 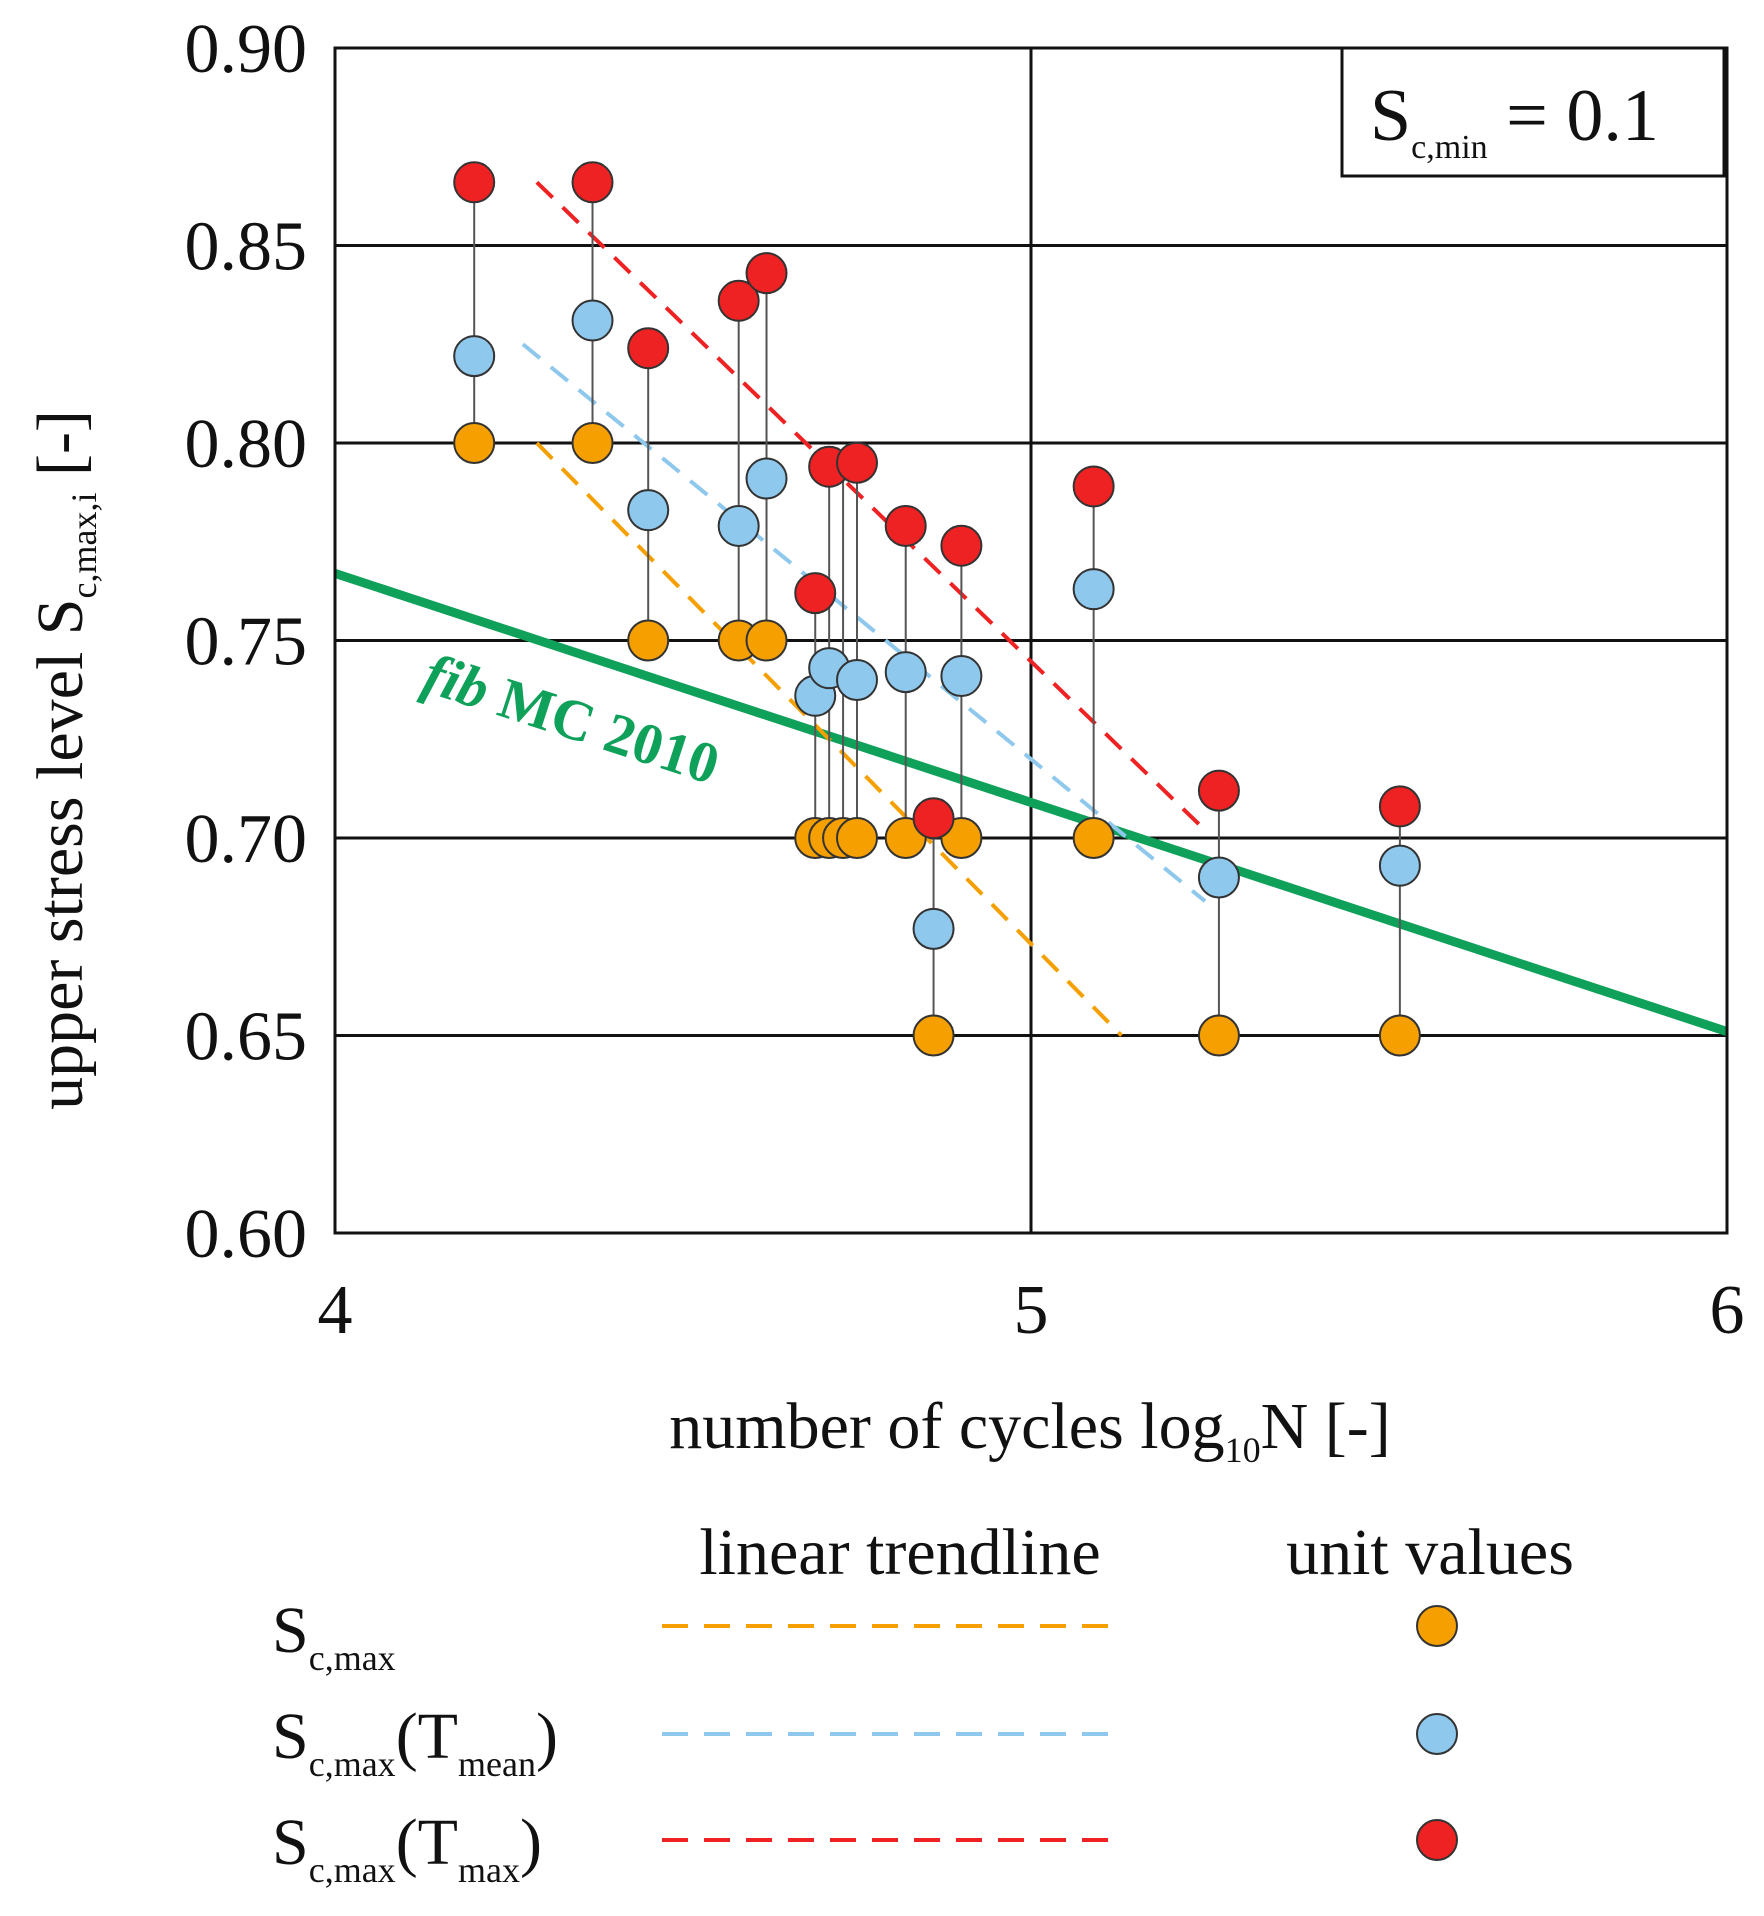 What do you see at coordinates (246, 1234) in the screenshot?
I see `y-tick-label: 0.60` at bounding box center [246, 1234].